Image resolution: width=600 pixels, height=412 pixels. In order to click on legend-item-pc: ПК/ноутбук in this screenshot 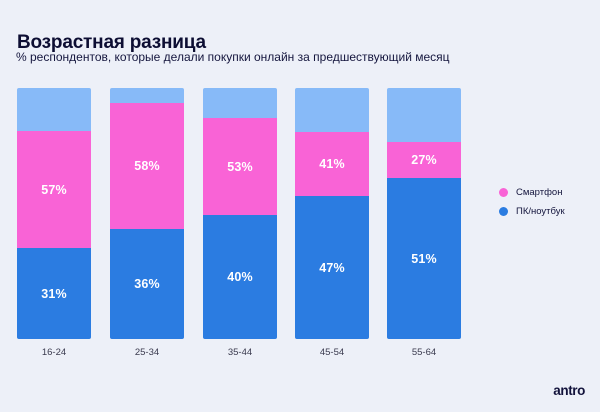, I will do `click(532, 211)`.